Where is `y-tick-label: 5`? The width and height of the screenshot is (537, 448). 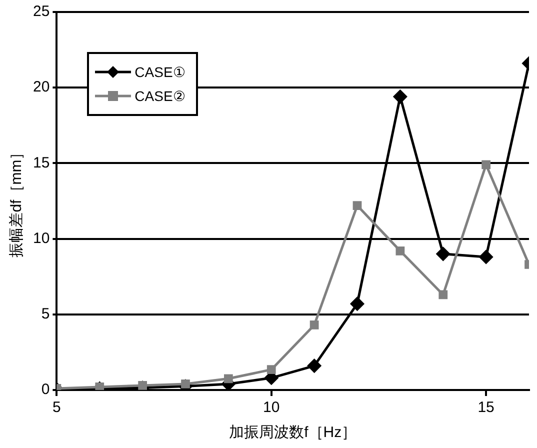
y-tick-label: 5 is located at coordinates (45, 314).